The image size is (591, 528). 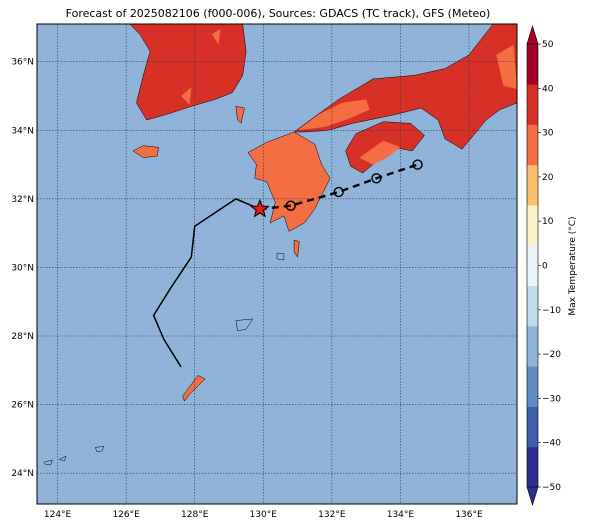 I want to click on longitude-ticks: 124°E 126°E 128°E 130°E 132°E 134°E 136°E, so click(x=263, y=515).